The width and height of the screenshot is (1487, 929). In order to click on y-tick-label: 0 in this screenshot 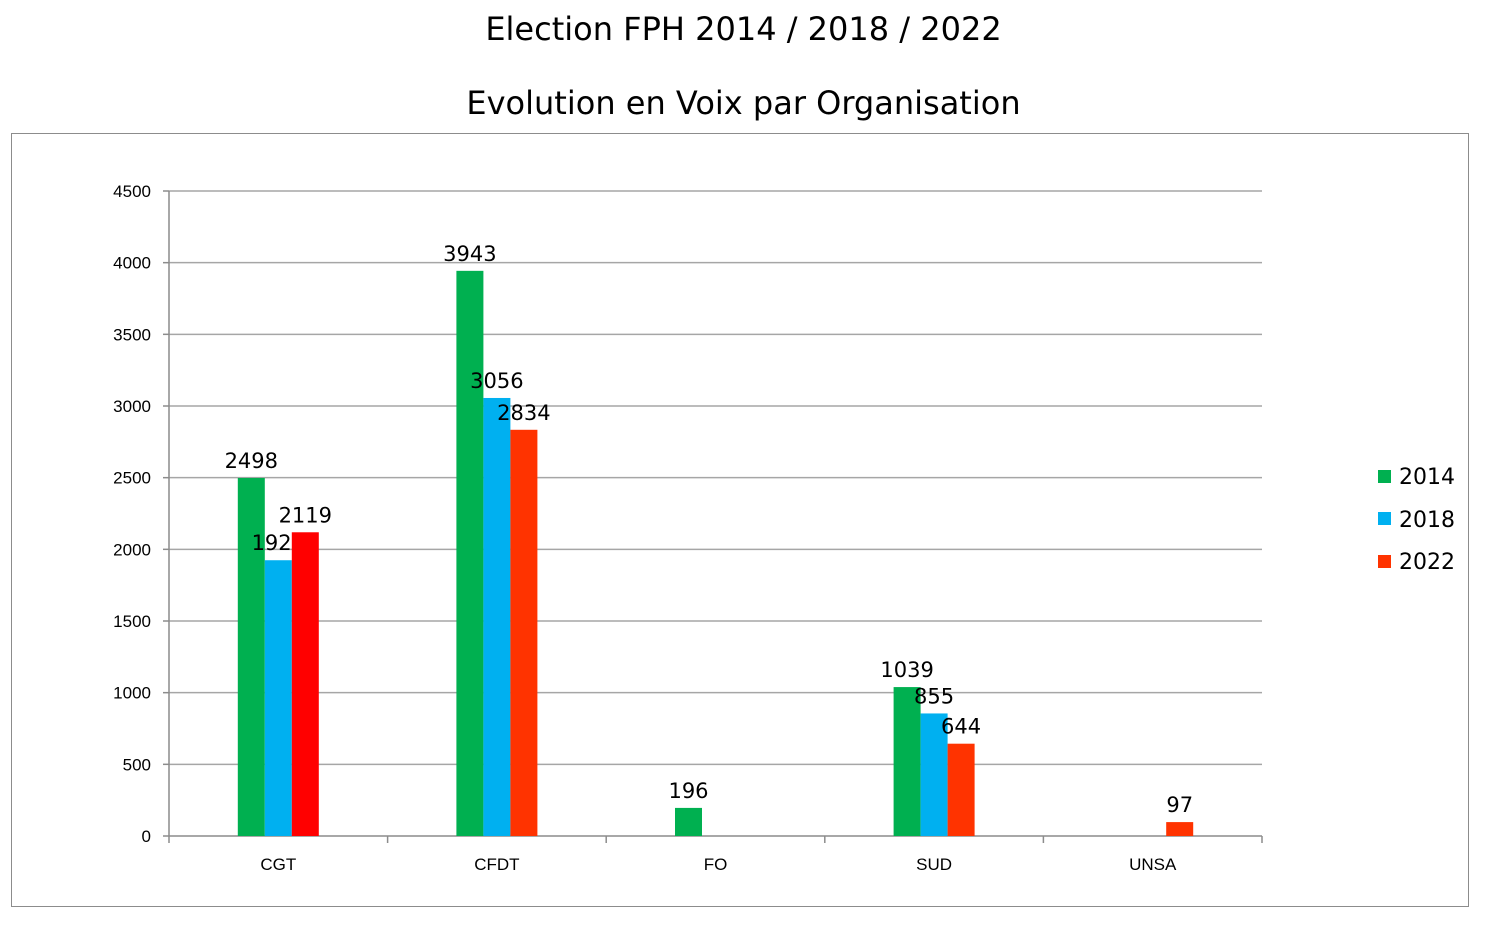, I will do `click(146, 836)`.